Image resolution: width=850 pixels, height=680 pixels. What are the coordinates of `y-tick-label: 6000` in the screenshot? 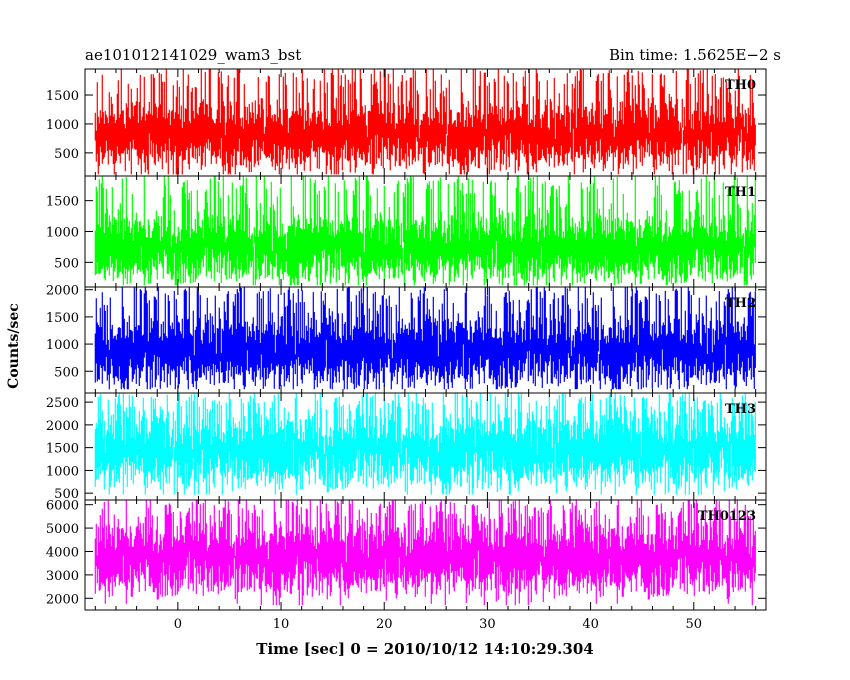 It's located at (62, 506).